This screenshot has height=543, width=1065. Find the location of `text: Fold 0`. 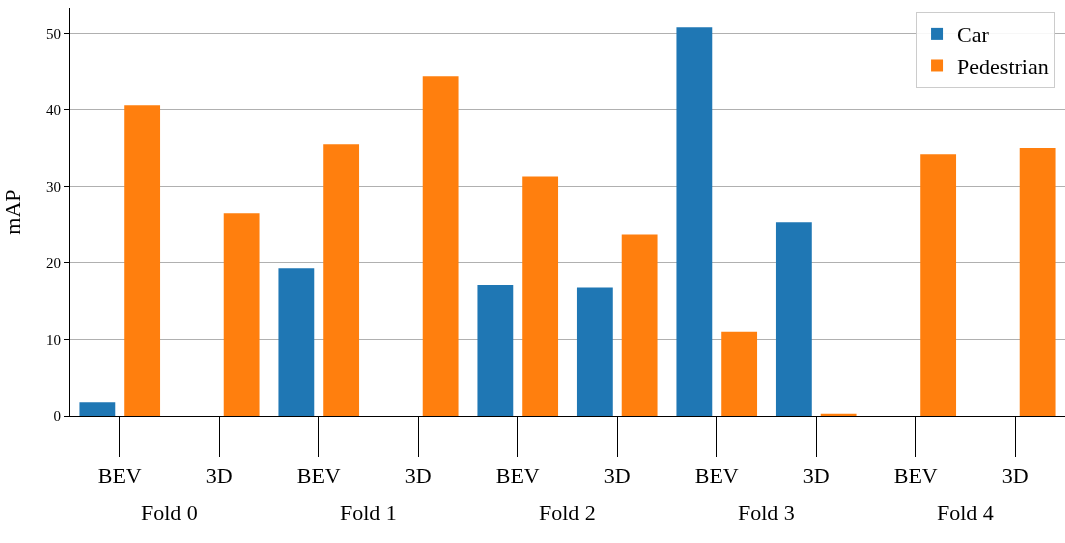

text: Fold 0 is located at coordinates (169, 512).